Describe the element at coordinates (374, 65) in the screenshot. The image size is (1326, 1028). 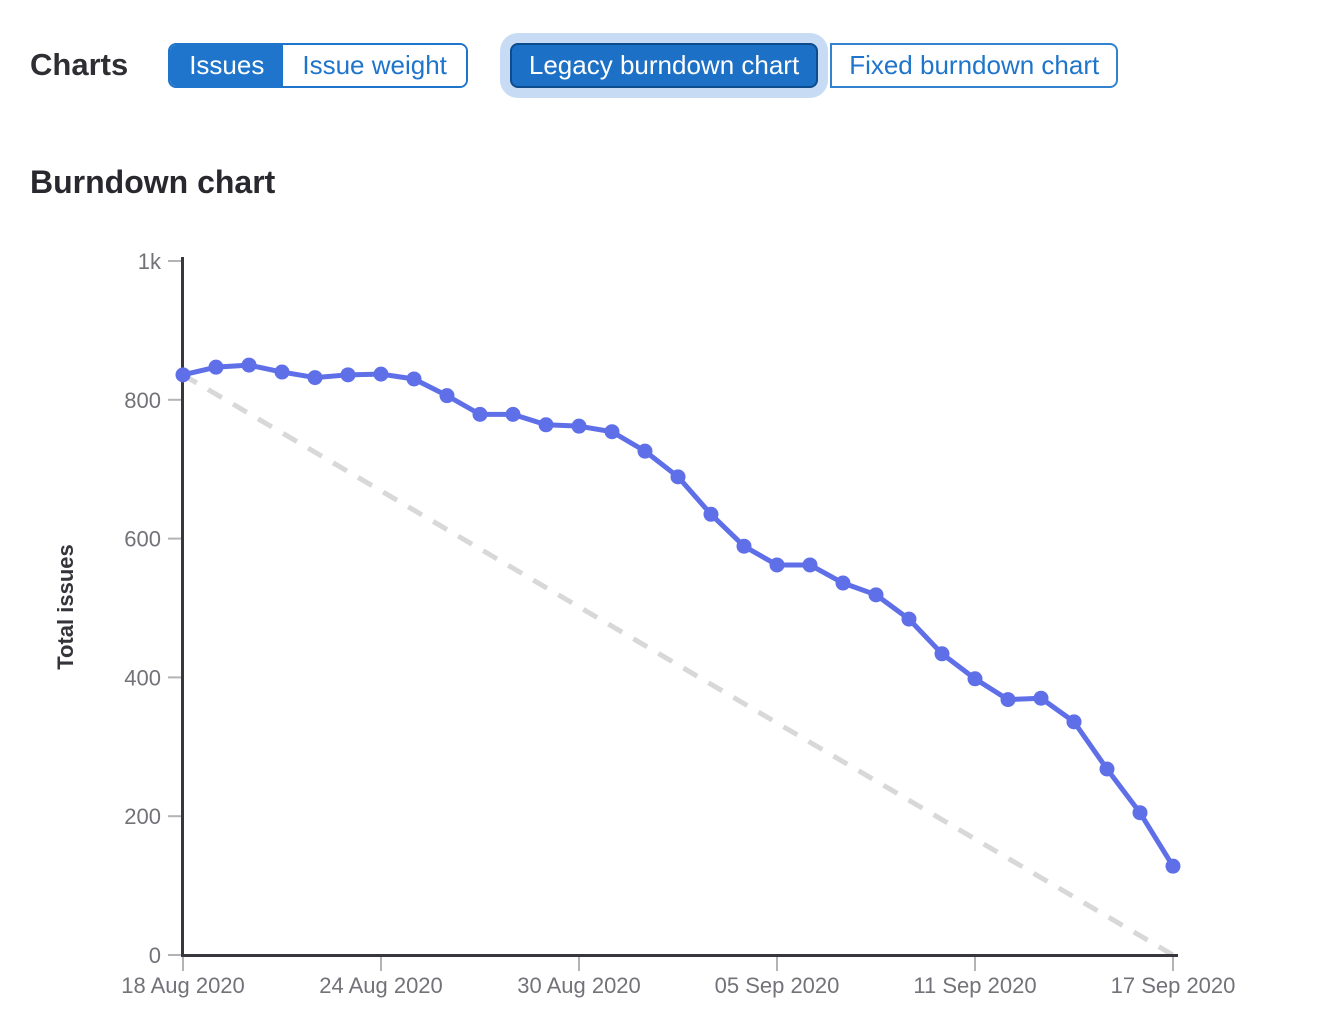
I see `issue-weight-toggle-button: Issue weight` at that location.